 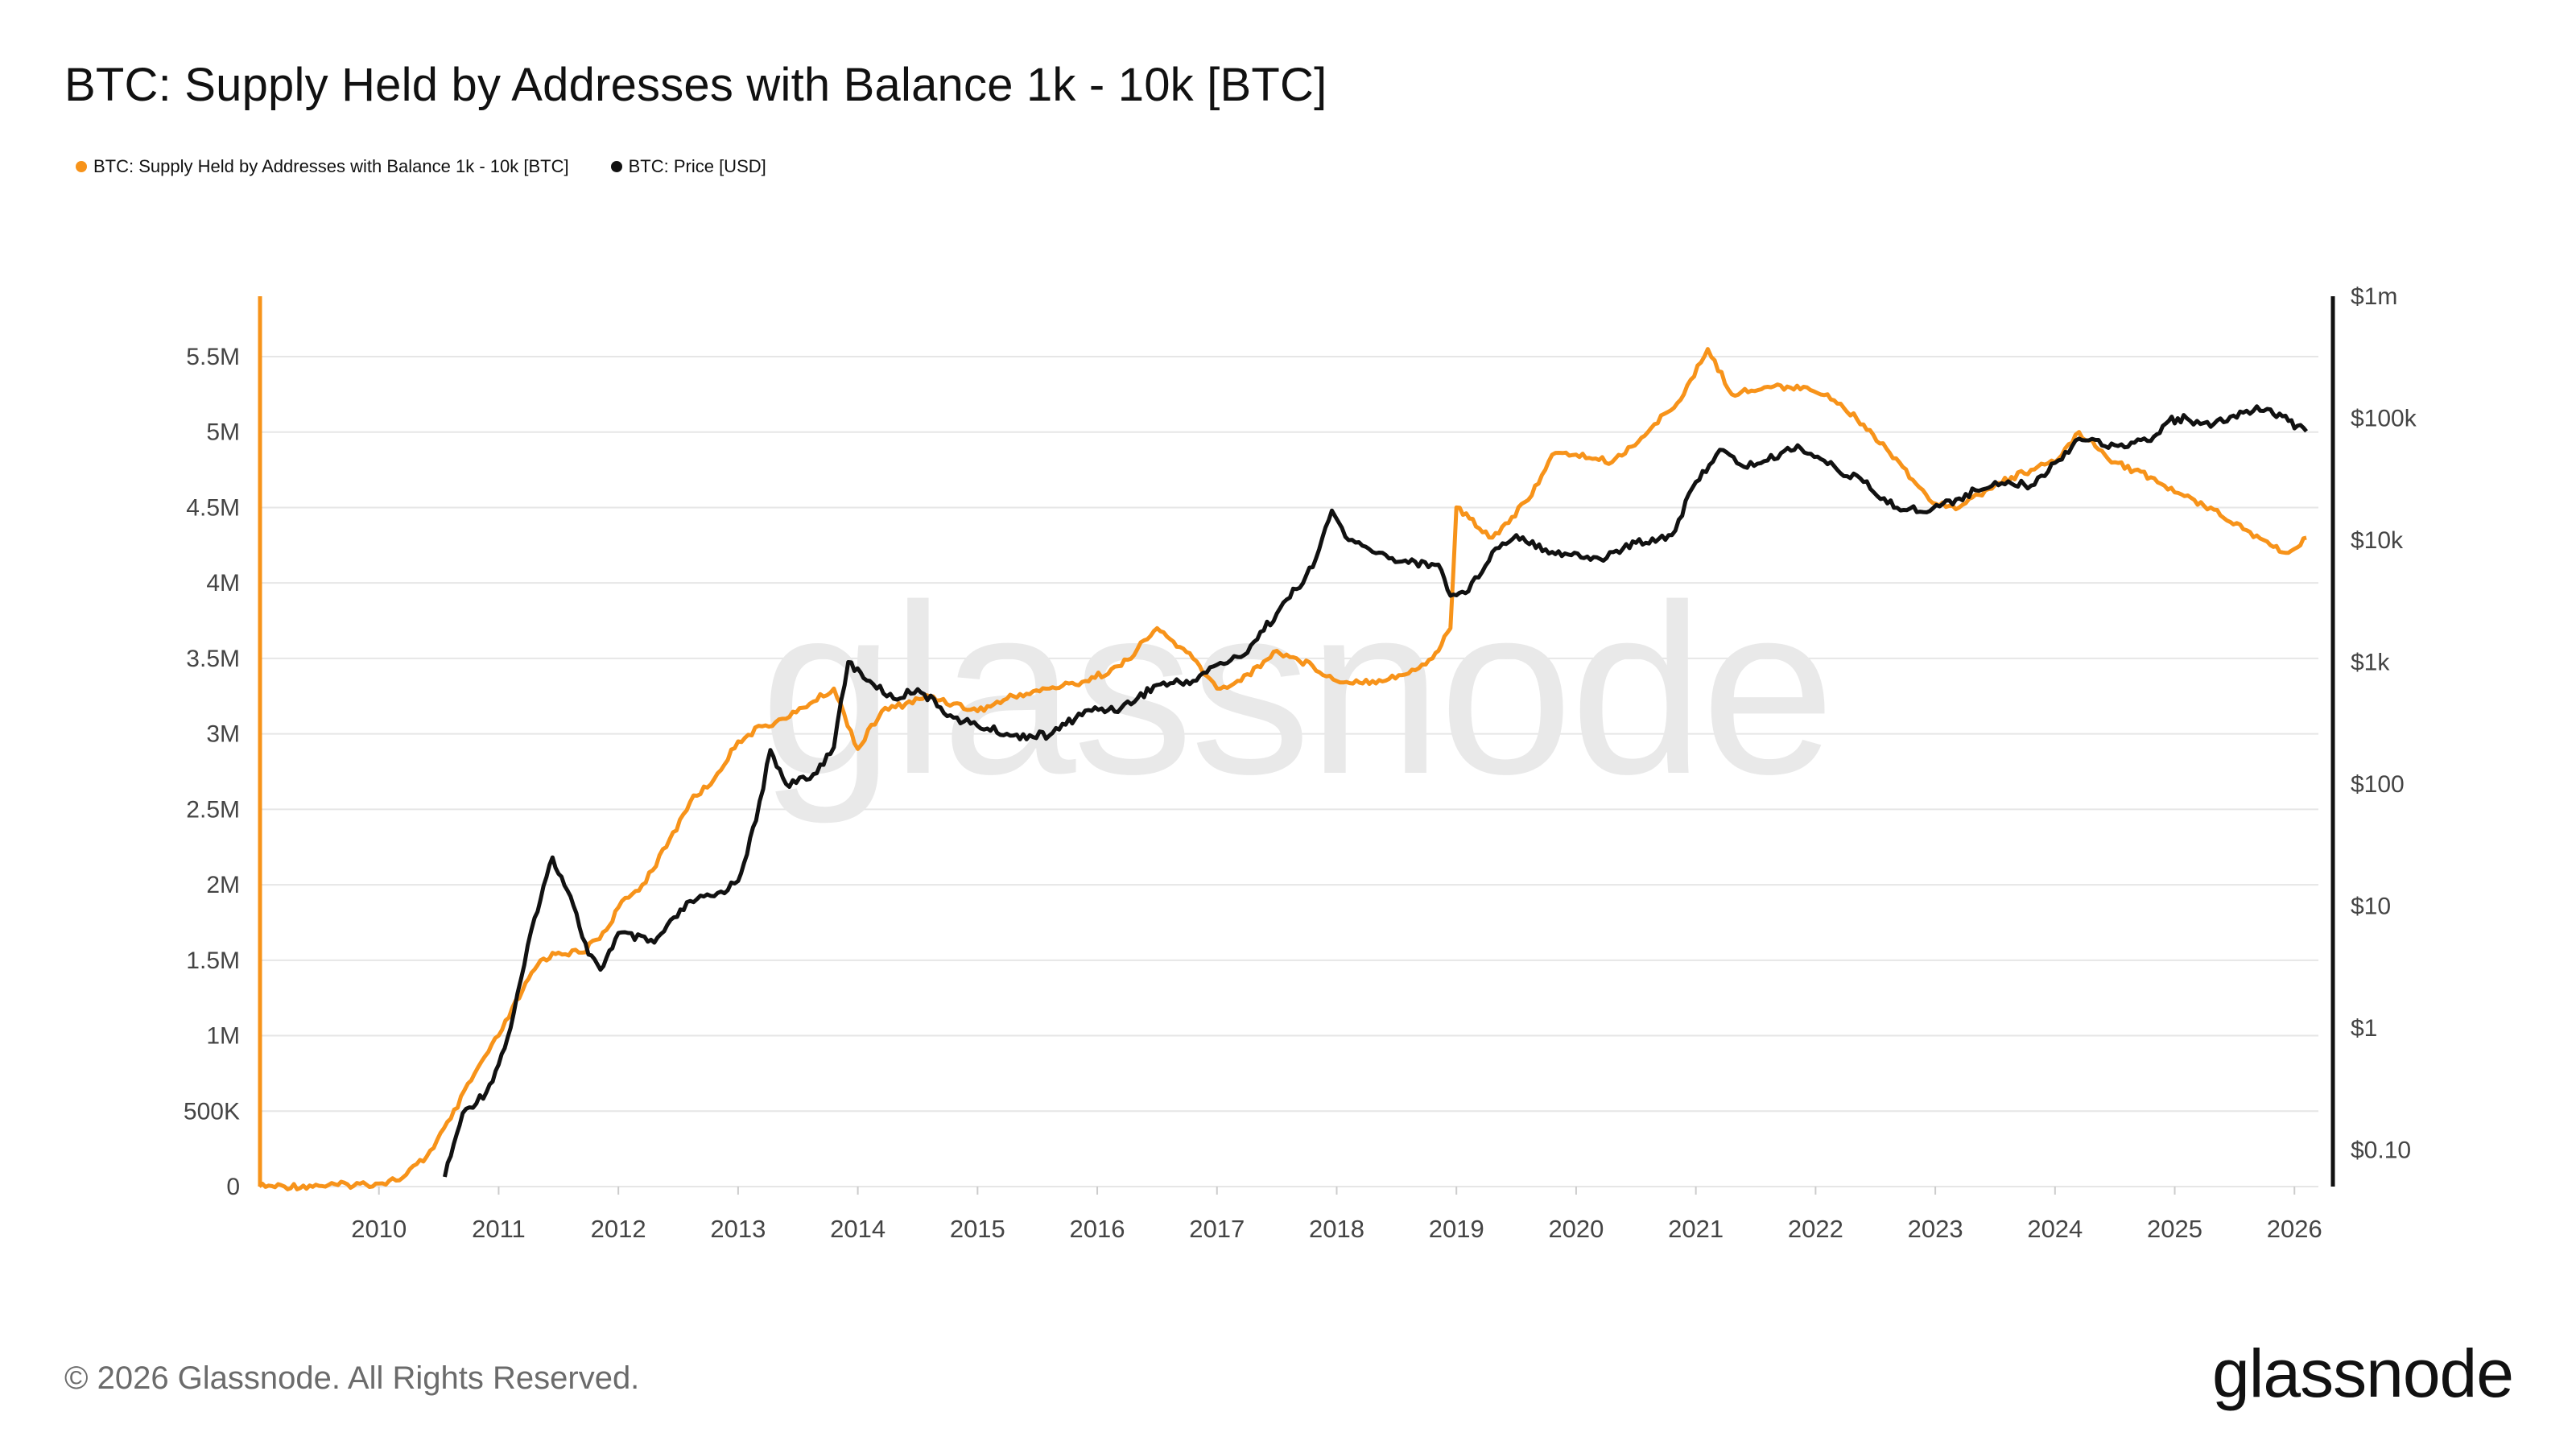 What do you see at coordinates (2370, 662) in the screenshot?
I see `y-right-tick-label: $1k` at bounding box center [2370, 662].